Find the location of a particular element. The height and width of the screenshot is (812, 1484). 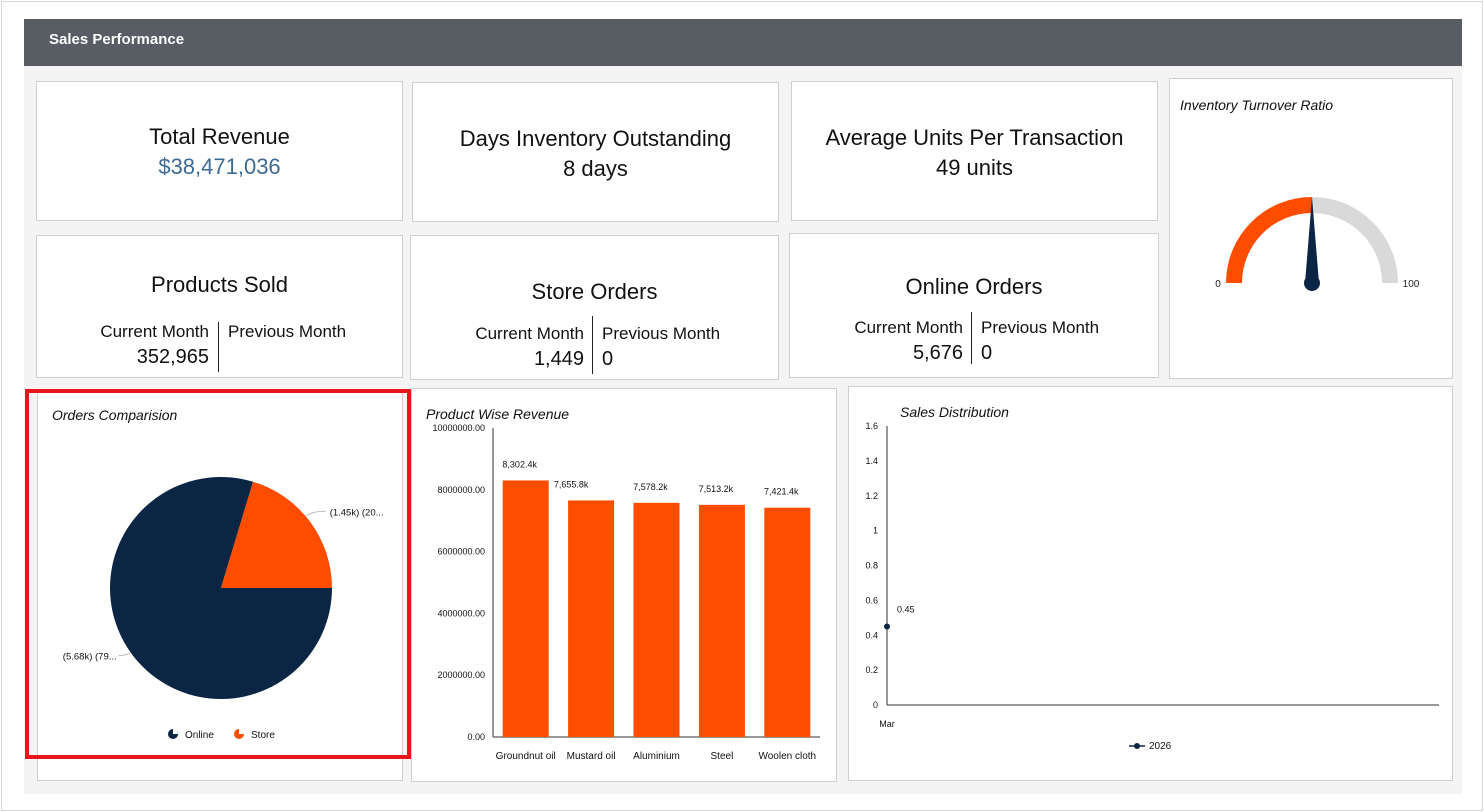

x-tick-label: Mar is located at coordinates (887, 724).